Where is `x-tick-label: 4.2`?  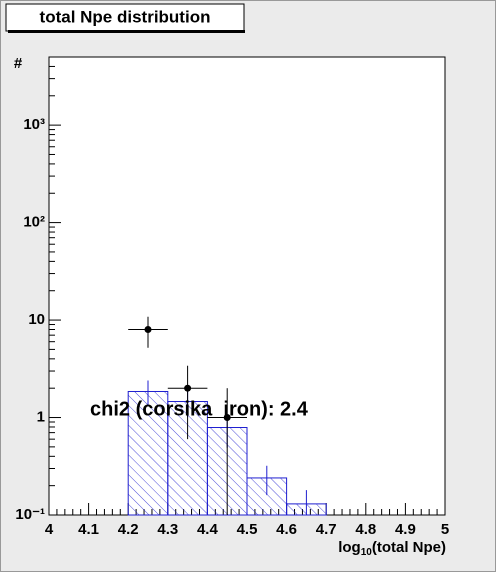
x-tick-label: 4.2 is located at coordinates (128, 529).